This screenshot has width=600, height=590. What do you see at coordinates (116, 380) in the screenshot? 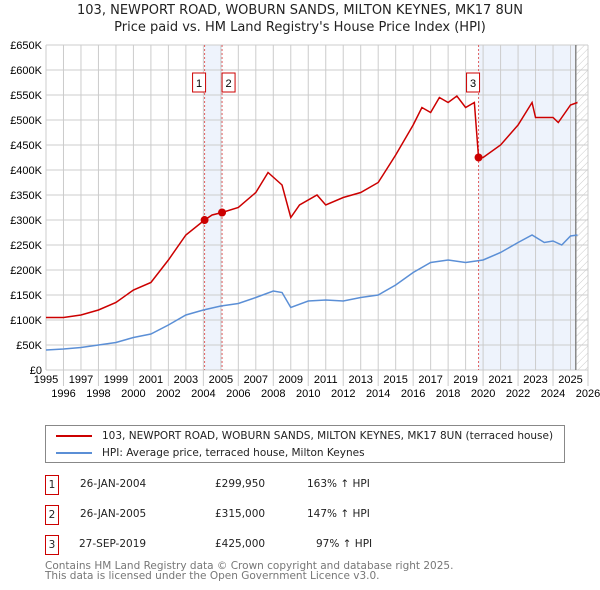
I see `x-tick-label: 1999` at bounding box center [116, 380].